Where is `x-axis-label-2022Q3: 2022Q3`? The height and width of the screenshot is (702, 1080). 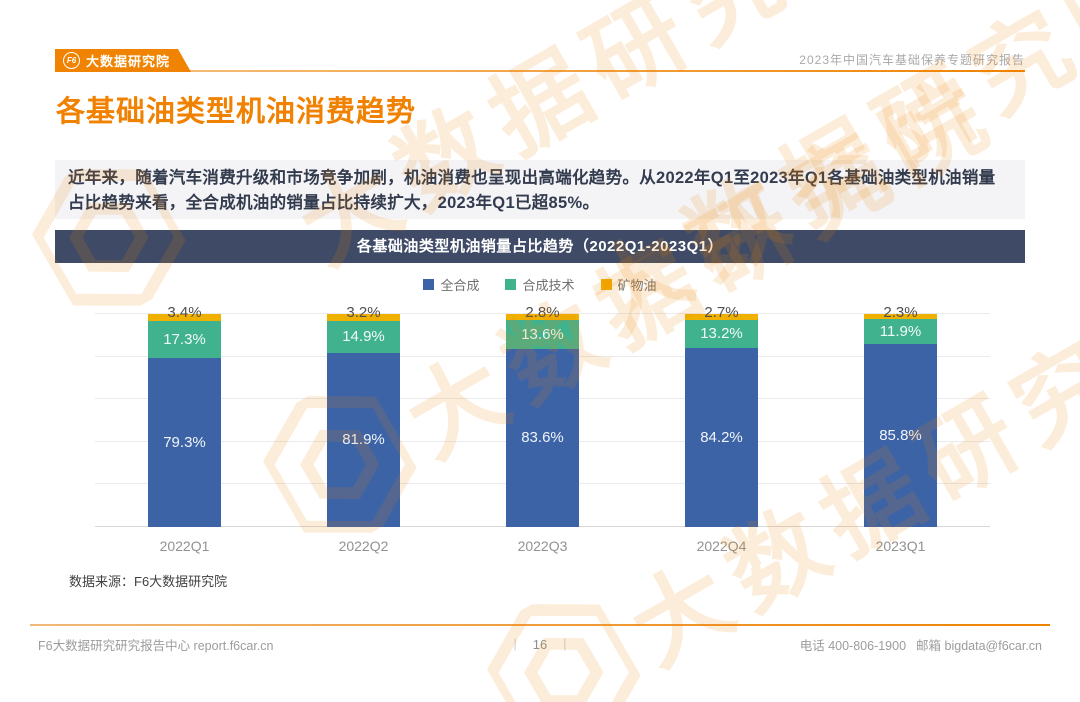 x-axis-label-2022Q3: 2022Q3 is located at coordinates (542, 546).